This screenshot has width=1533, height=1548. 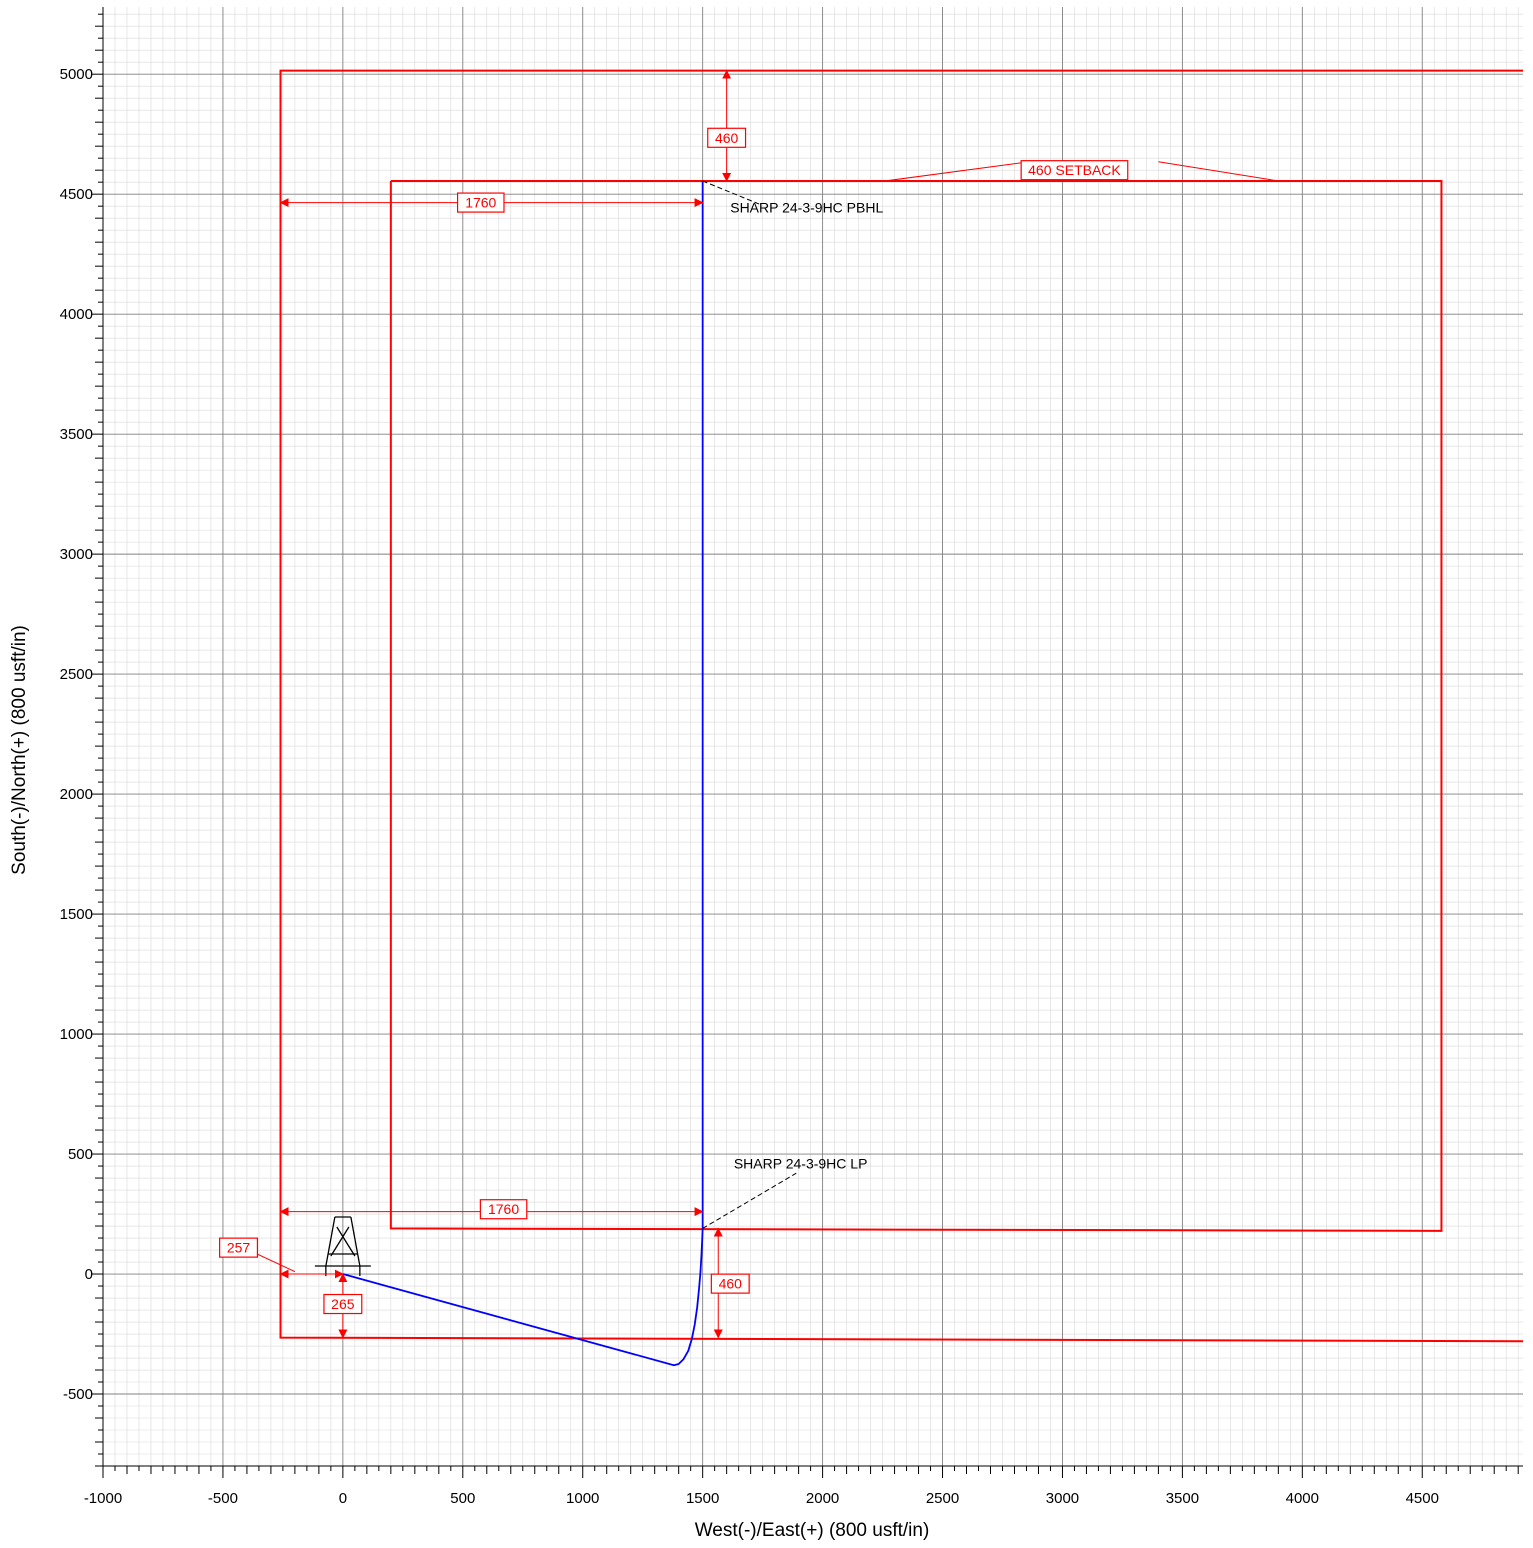 I want to click on y-tick-label: 3000, so click(x=76, y=554).